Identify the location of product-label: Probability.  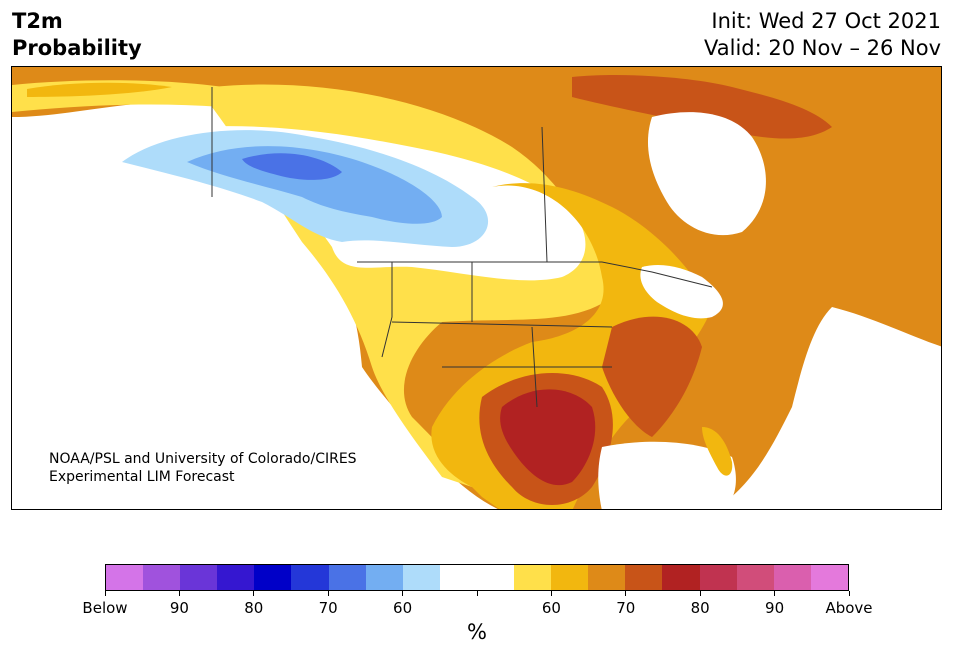
(77, 48).